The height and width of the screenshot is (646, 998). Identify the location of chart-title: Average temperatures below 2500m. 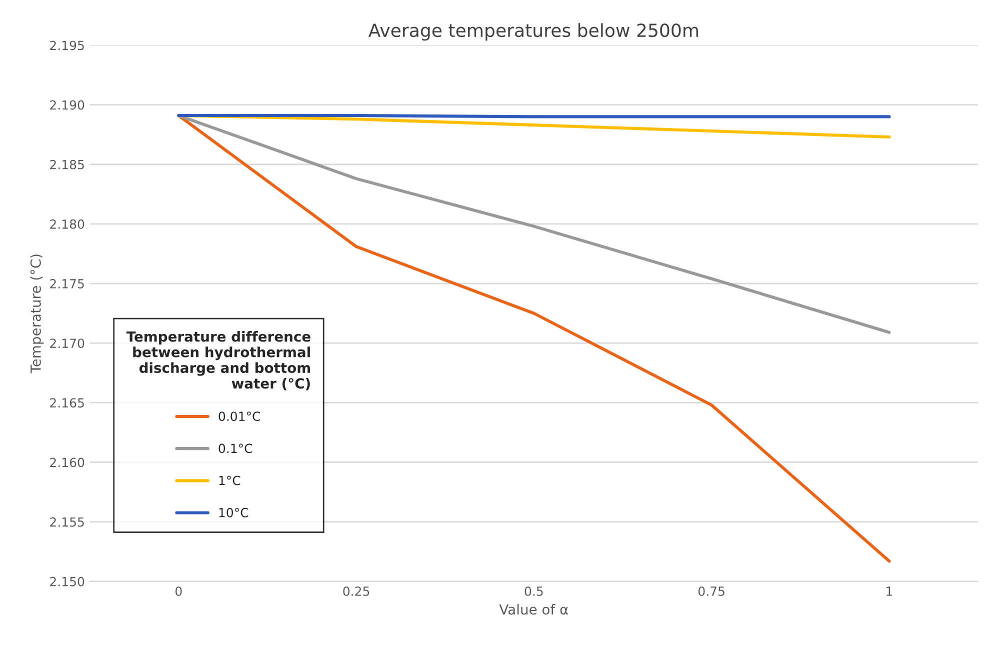
(533, 32).